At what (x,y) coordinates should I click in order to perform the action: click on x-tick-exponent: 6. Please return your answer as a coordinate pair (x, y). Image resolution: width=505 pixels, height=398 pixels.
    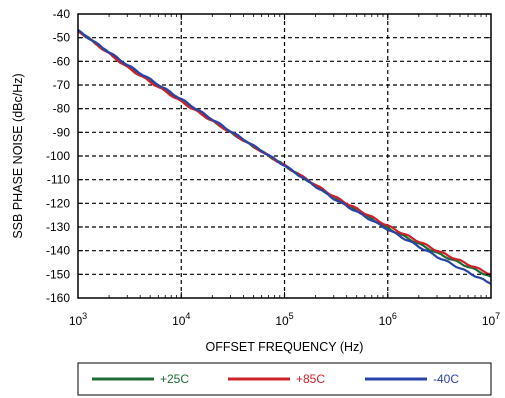
    Looking at the image, I should click on (394, 316).